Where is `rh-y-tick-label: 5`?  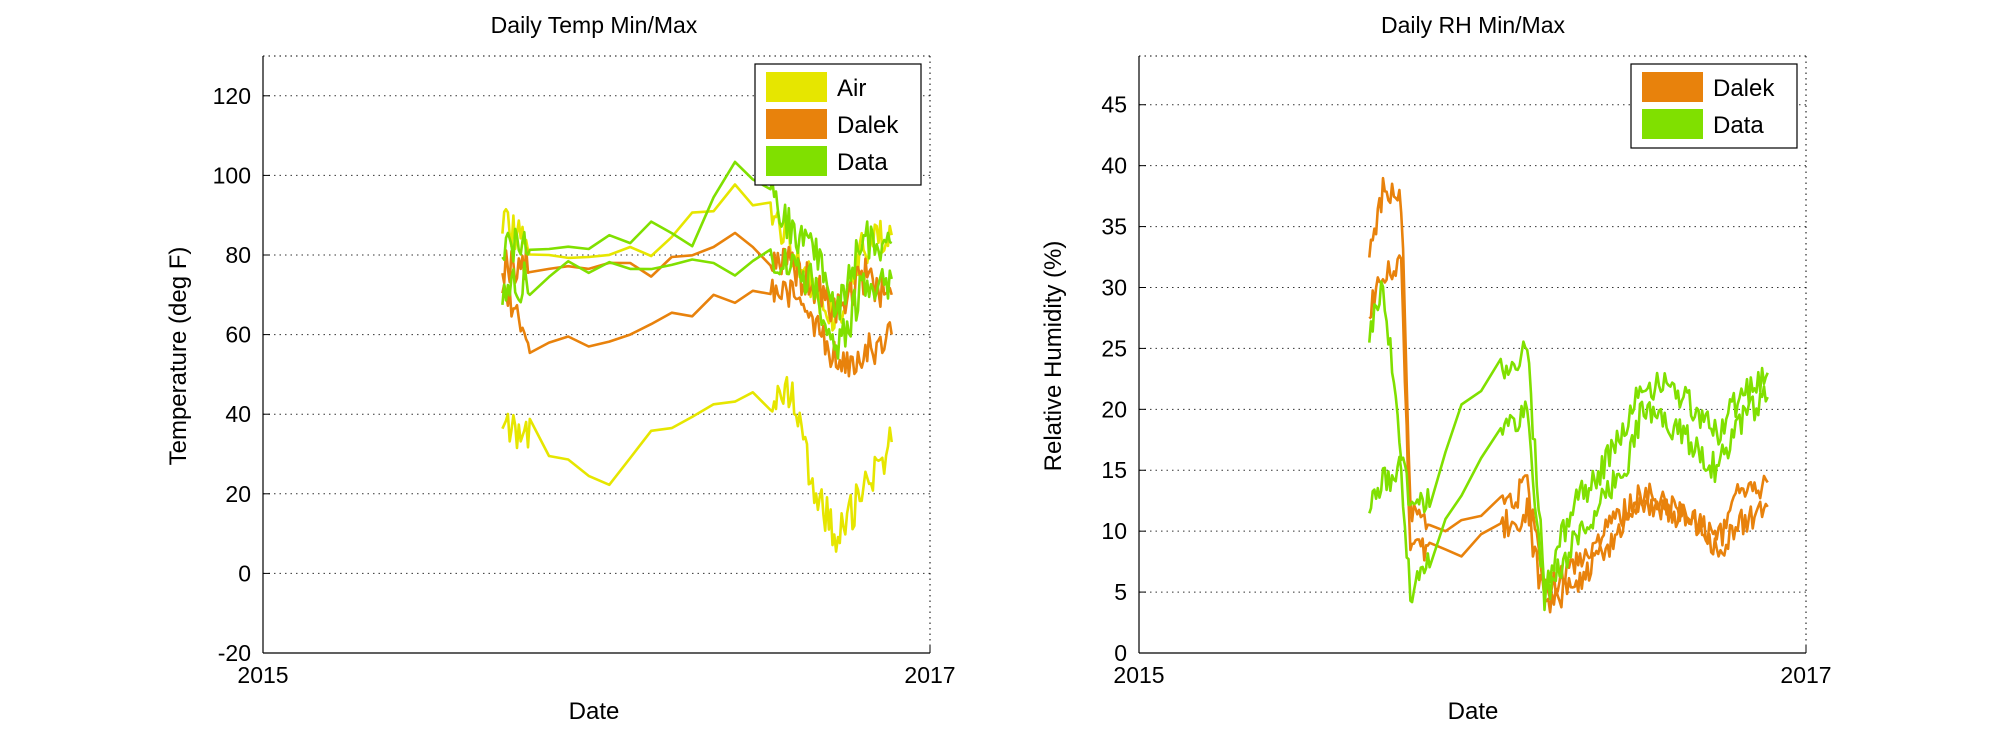 rh-y-tick-label: 5 is located at coordinates (1120, 592).